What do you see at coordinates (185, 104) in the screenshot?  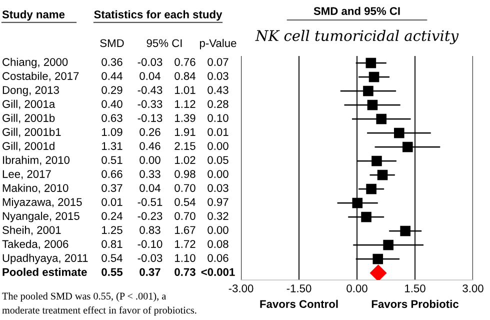 I see `data-label: 1.12` at bounding box center [185, 104].